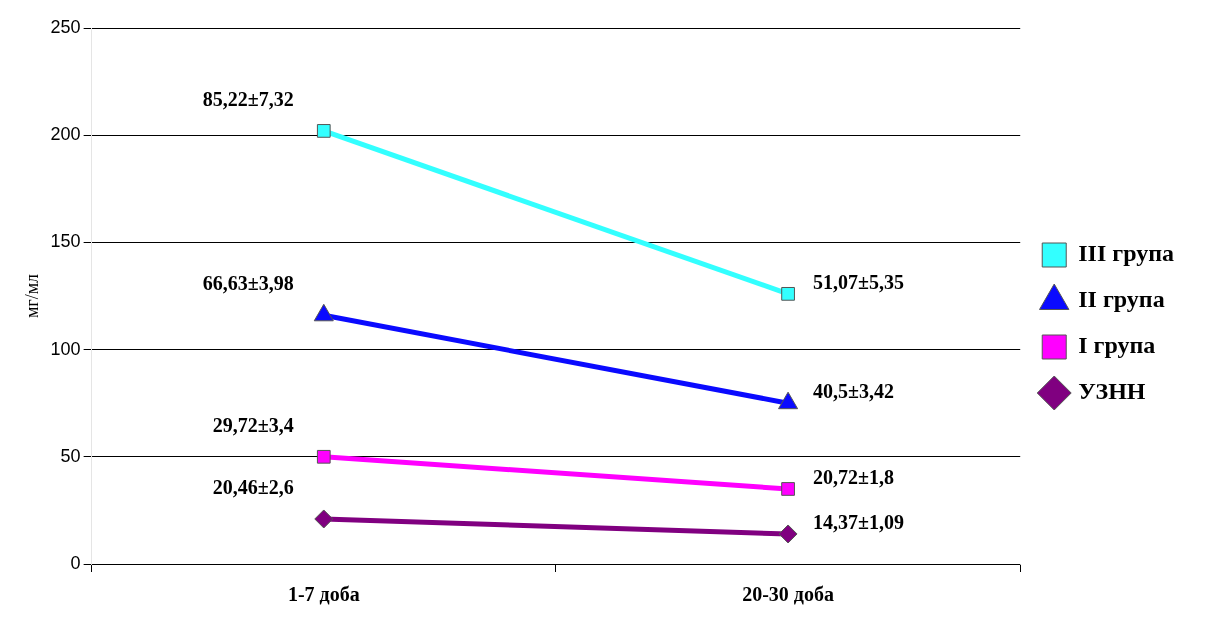 The height and width of the screenshot is (630, 1214). Describe the element at coordinates (31, 296) in the screenshot. I see `y-axis-title: мг/мл` at that location.